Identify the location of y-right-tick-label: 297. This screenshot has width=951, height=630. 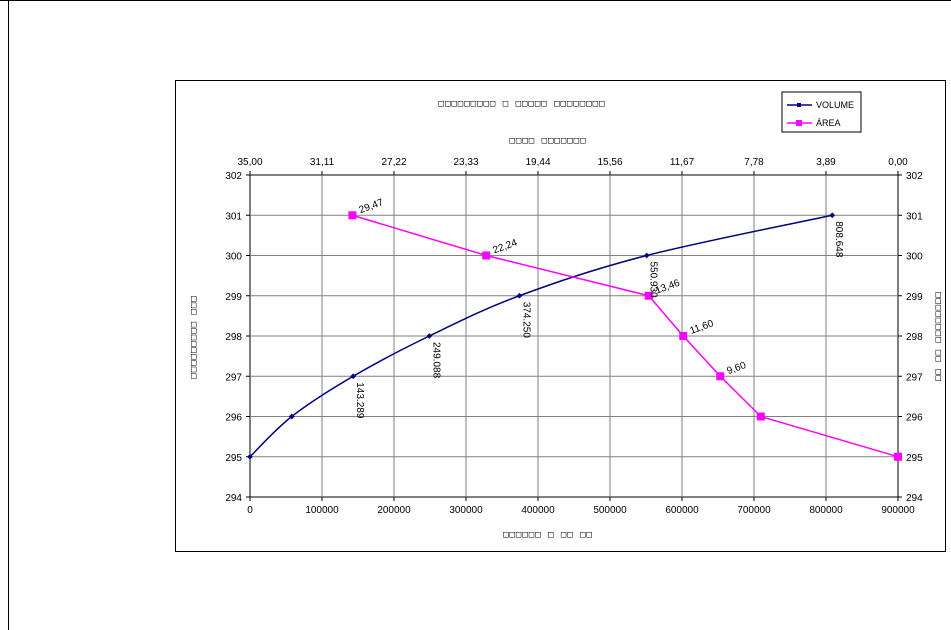
(914, 377).